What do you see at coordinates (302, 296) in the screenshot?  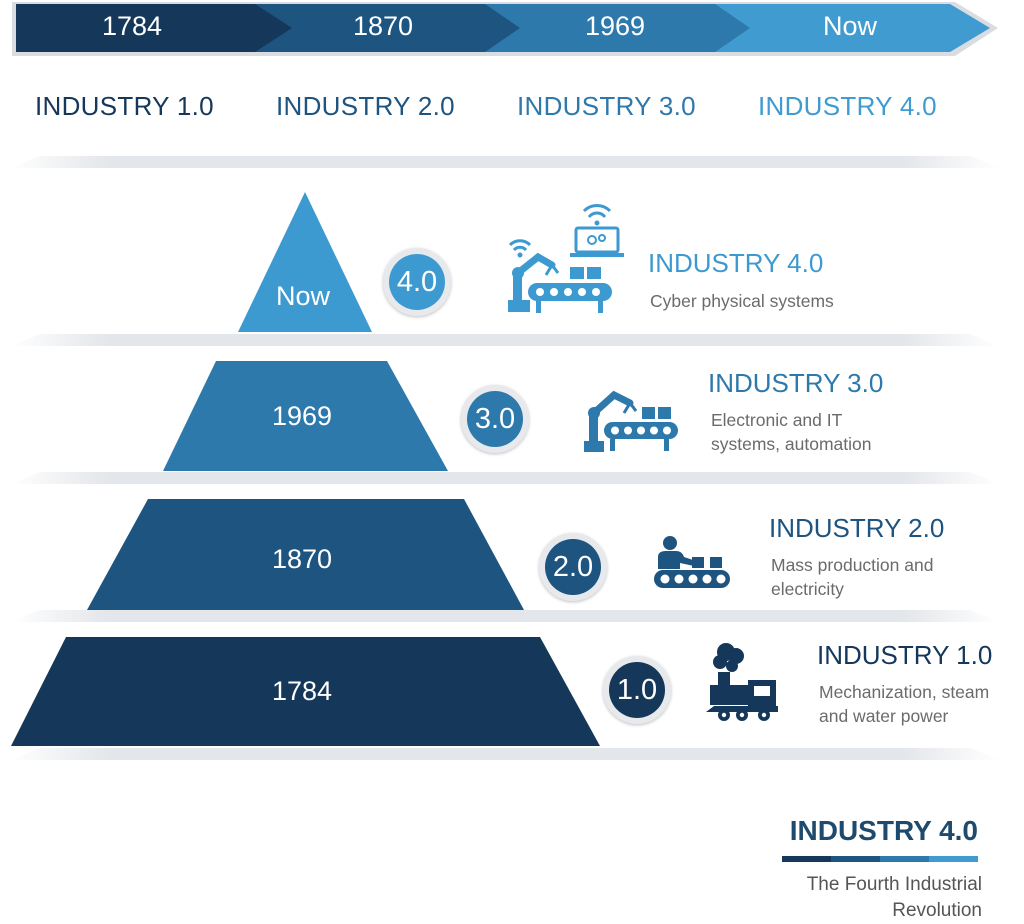 I see `tier-year-4: Now` at bounding box center [302, 296].